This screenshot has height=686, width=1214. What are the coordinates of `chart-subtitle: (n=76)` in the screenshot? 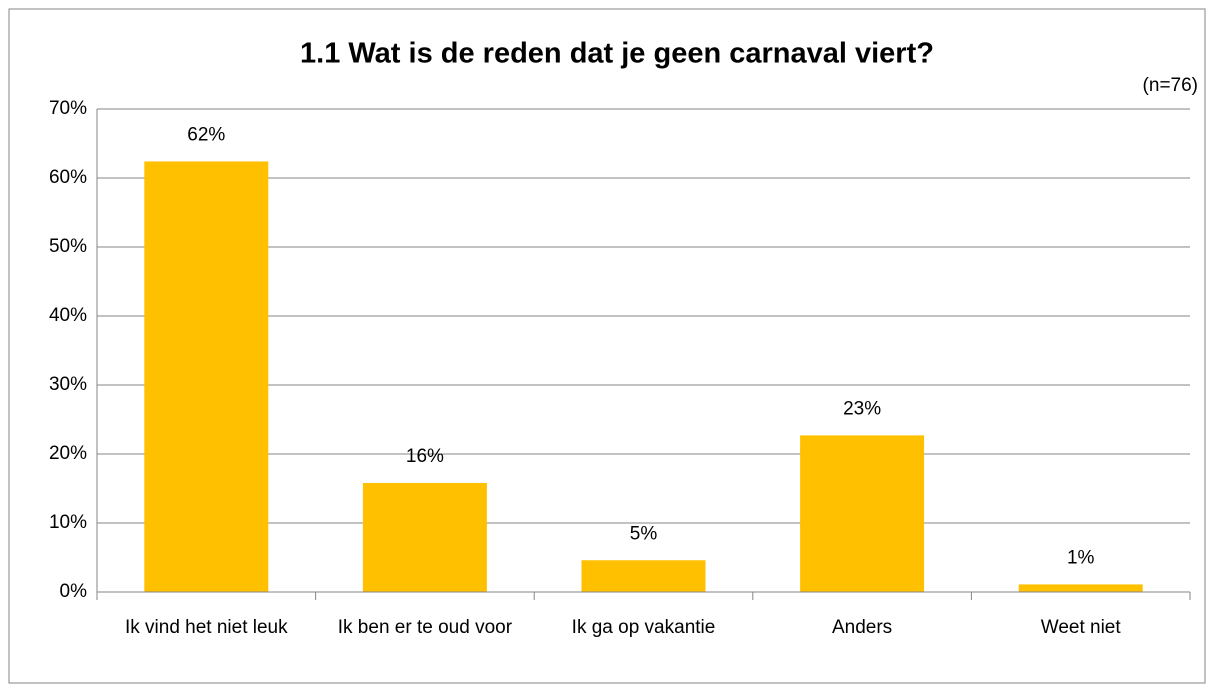 It's located at (1170, 85).